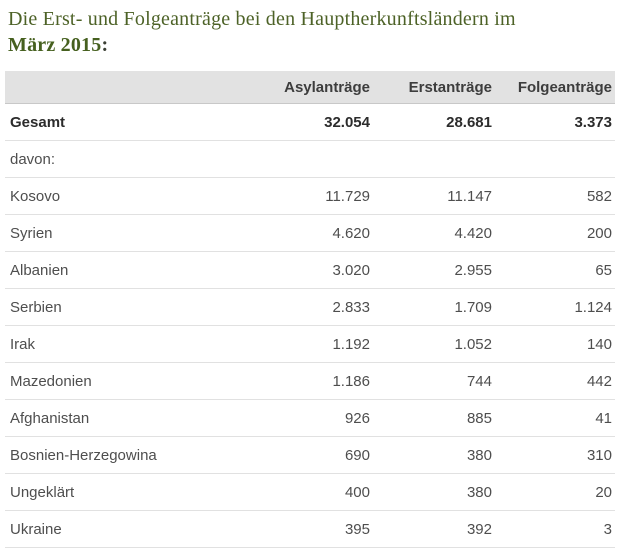 Image resolution: width=620 pixels, height=551 pixels. Describe the element at coordinates (431, 196) in the screenshot. I see `row-value: 11.147` at that location.